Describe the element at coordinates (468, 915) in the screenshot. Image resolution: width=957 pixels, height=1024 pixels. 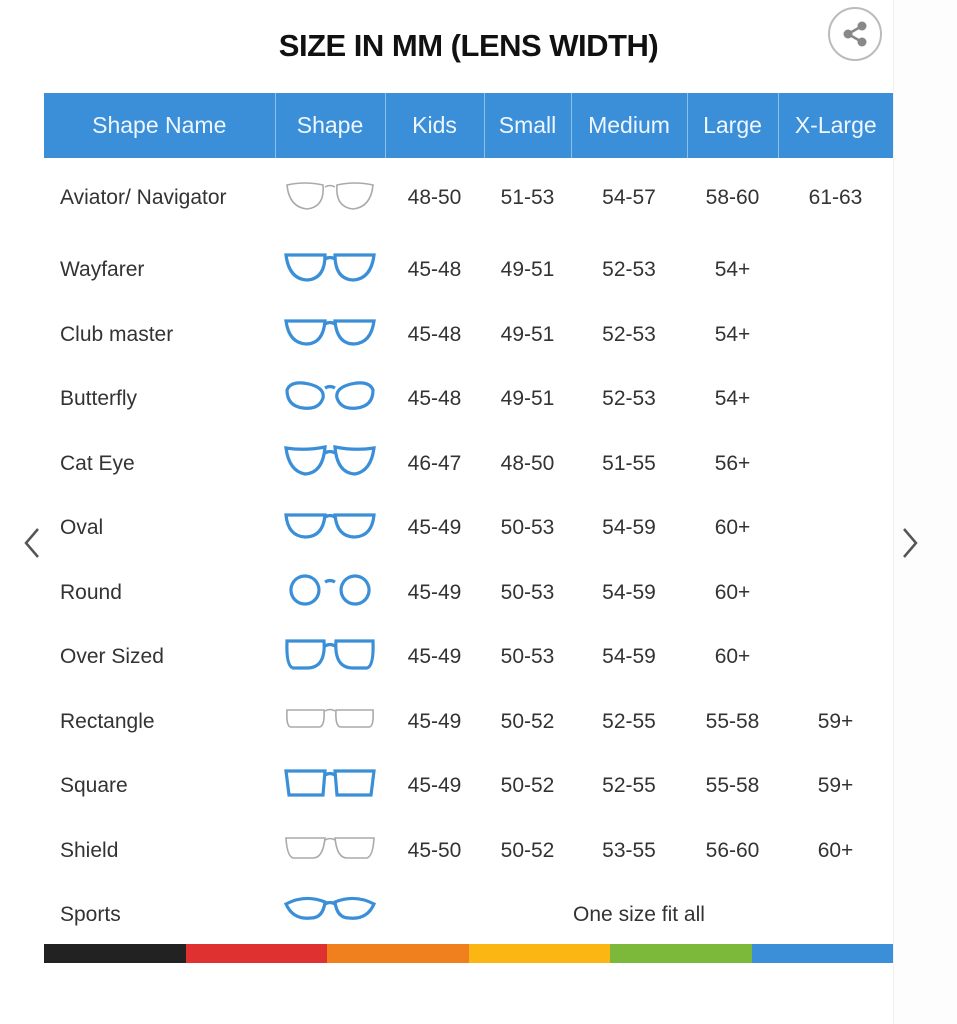
I see `table-row: Sports One size fit all` at that location.